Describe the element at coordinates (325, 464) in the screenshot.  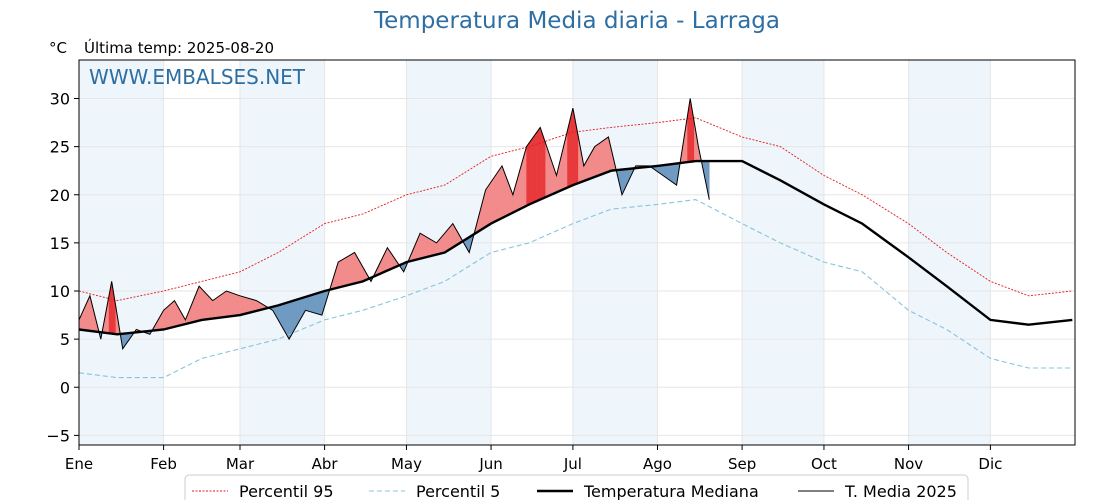
I see `x-tick-label: Abr` at that location.